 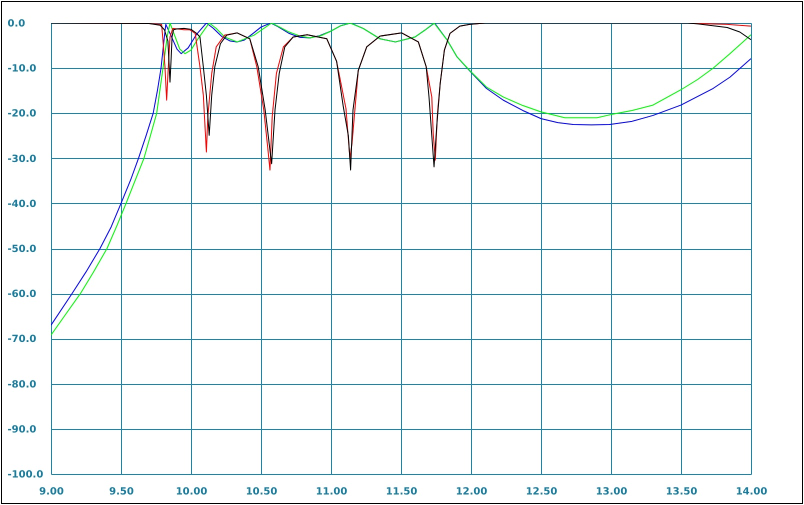 I want to click on x-tick-label: 10.50, so click(x=262, y=492).